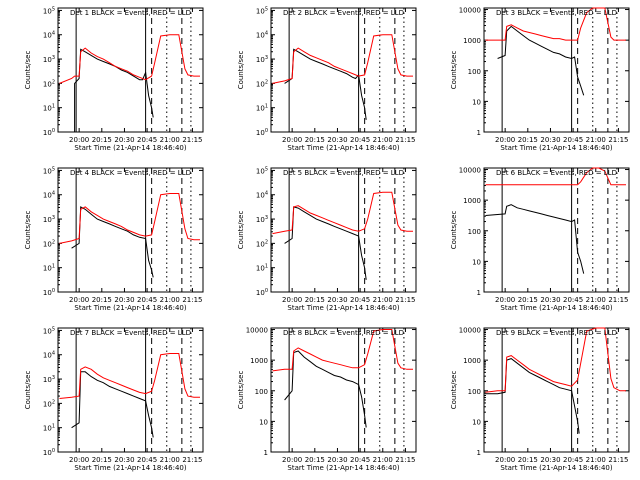 The width and height of the screenshot is (640, 480). Describe the element at coordinates (262, 268) in the screenshot. I see `y-tick-label: 10¹` at that location.